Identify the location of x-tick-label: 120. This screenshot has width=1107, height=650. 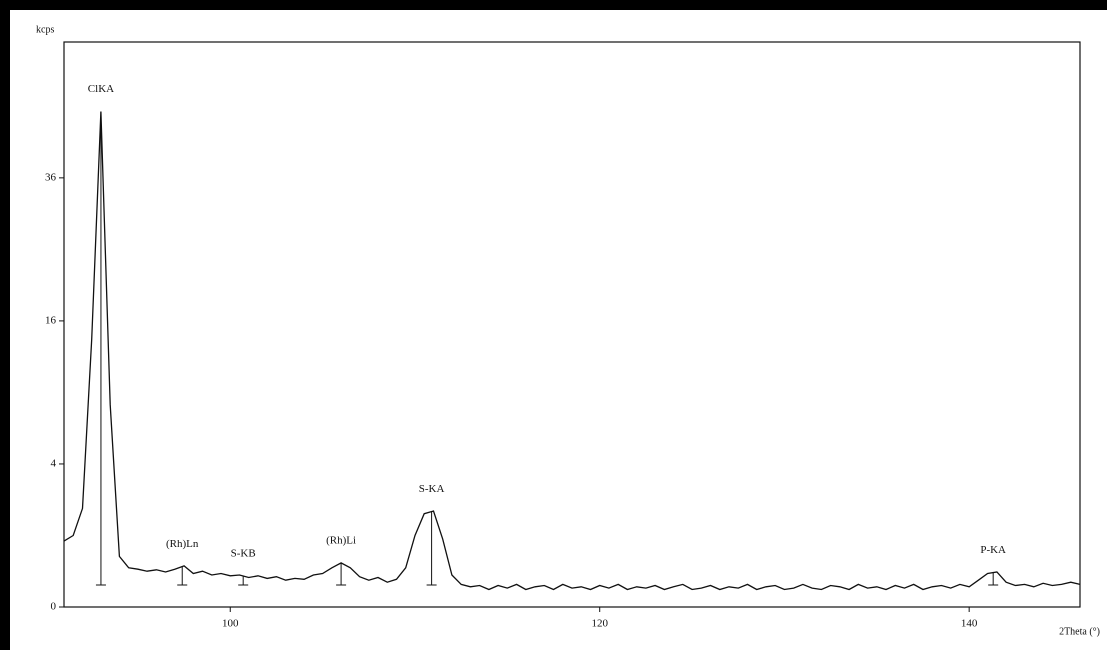
(599, 624).